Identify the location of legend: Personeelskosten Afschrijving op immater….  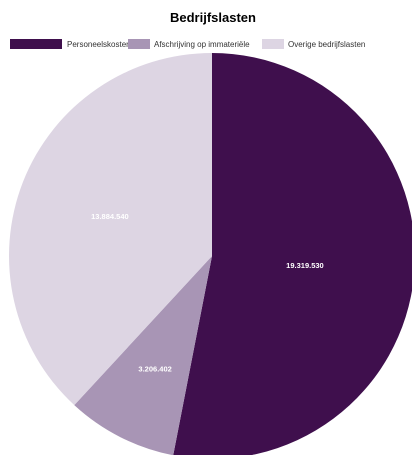
(187, 44).